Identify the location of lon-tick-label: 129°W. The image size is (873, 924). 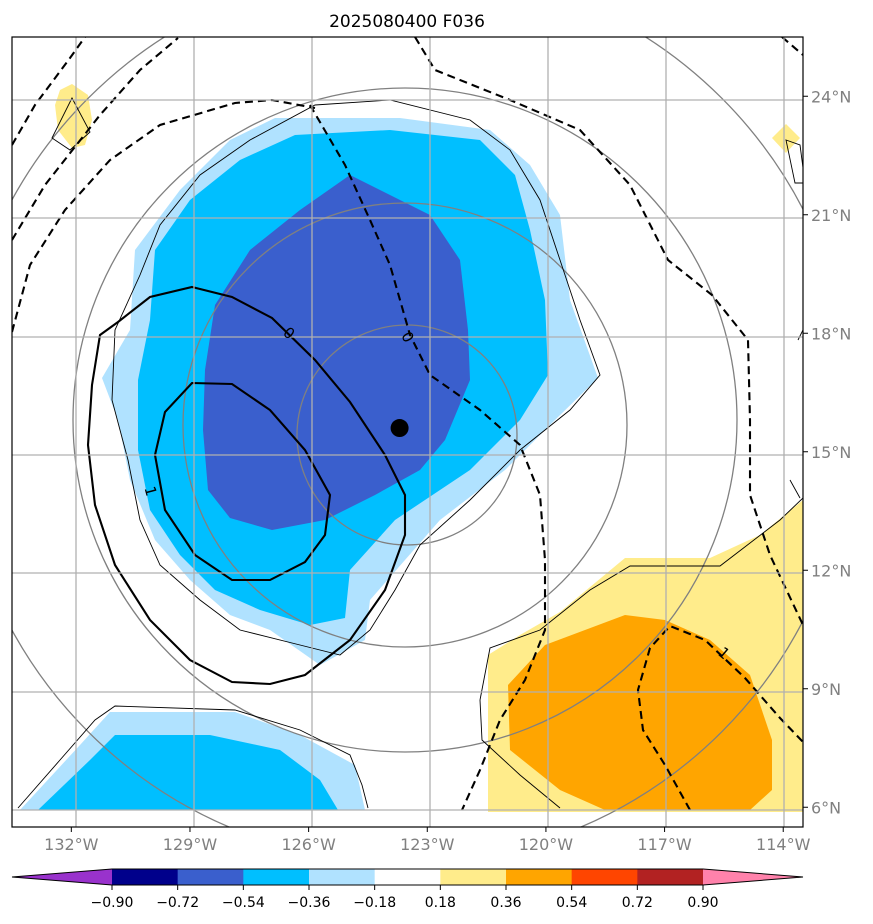
(190, 844).